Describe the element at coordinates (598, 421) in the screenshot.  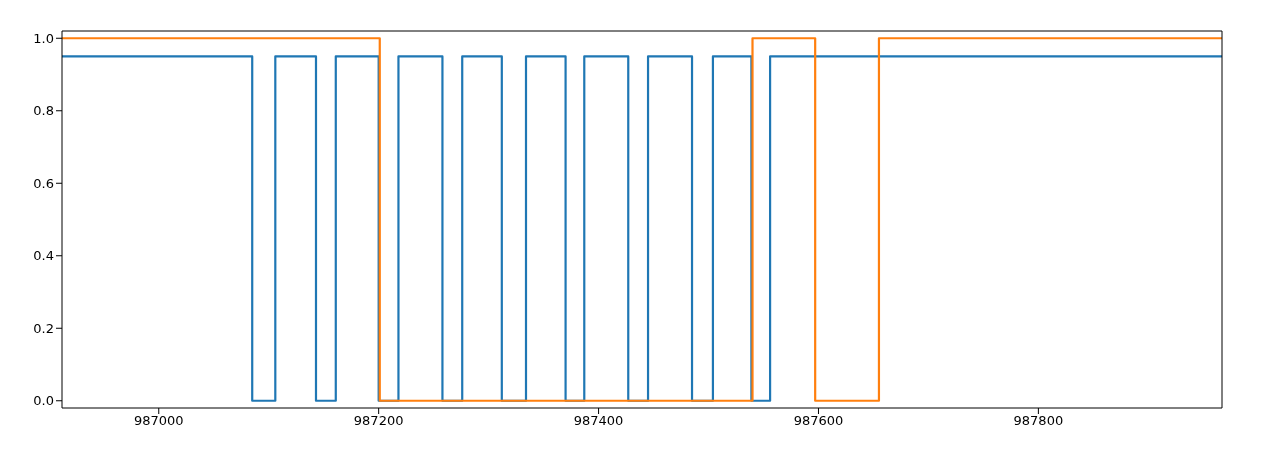
I see `x-tick-label: 987400` at that location.